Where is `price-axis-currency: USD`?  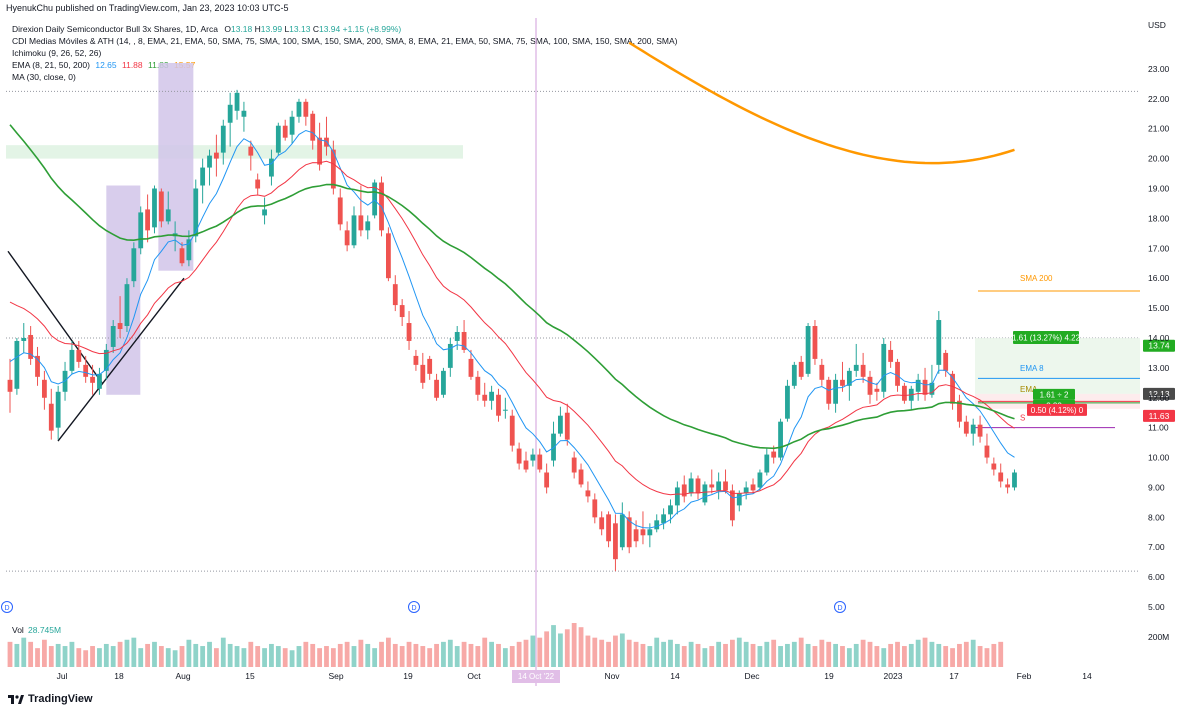 price-axis-currency: USD is located at coordinates (1157, 25).